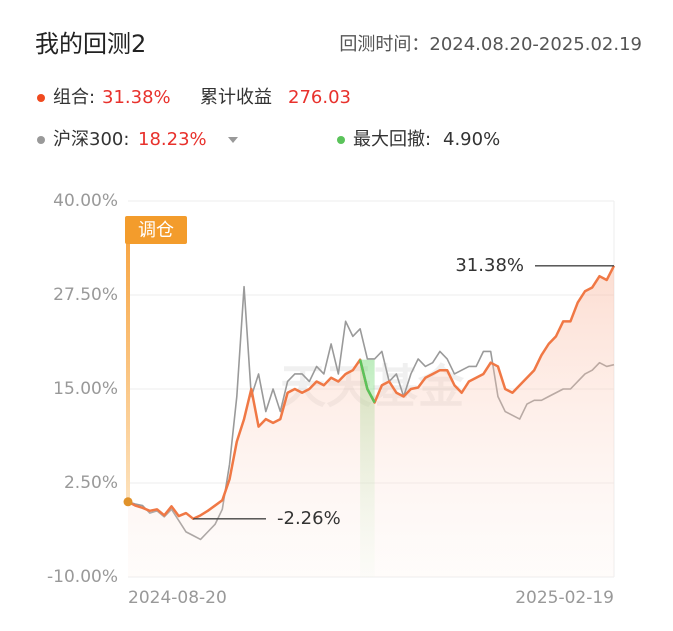 This screenshot has height=631, width=673. What do you see at coordinates (236, 97) in the screenshot?
I see `cum-label: 累计收益` at bounding box center [236, 97].